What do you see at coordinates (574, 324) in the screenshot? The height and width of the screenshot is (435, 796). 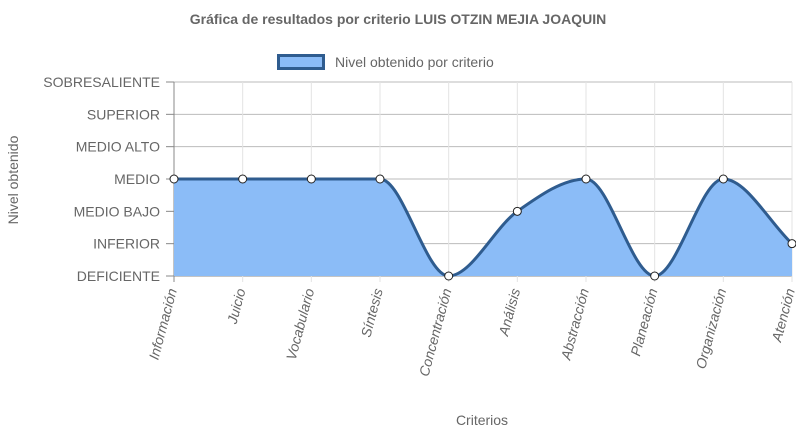 I see `x-tick-label: Abstracción` at bounding box center [574, 324].